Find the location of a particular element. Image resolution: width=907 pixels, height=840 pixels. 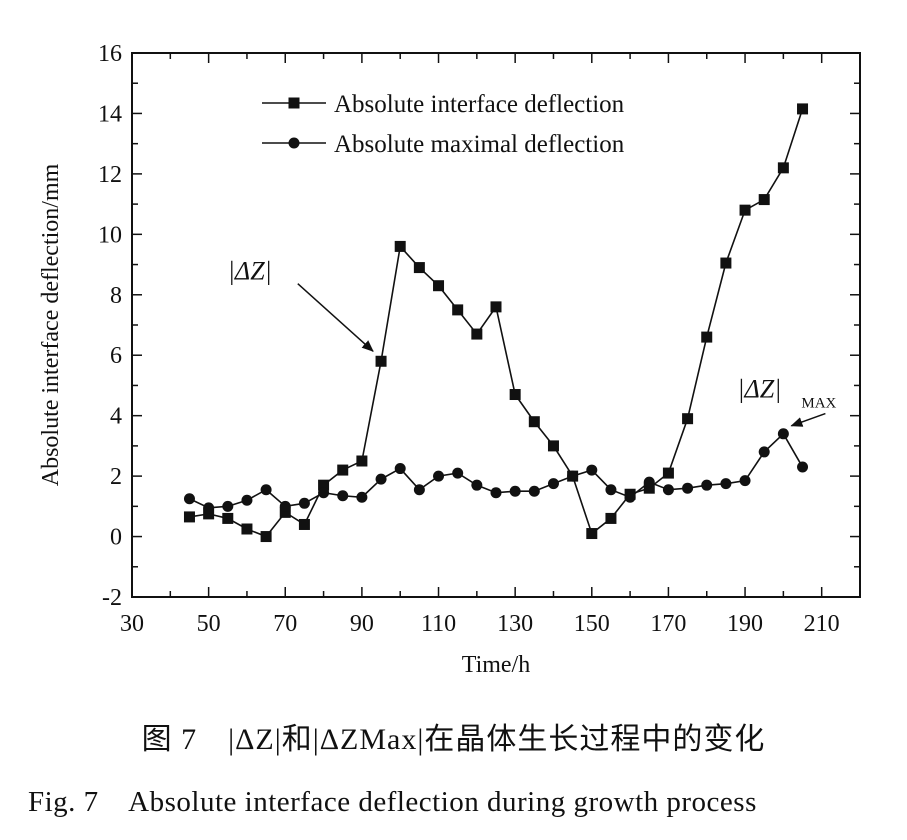

y-tick-label: 2 is located at coordinates (116, 477).